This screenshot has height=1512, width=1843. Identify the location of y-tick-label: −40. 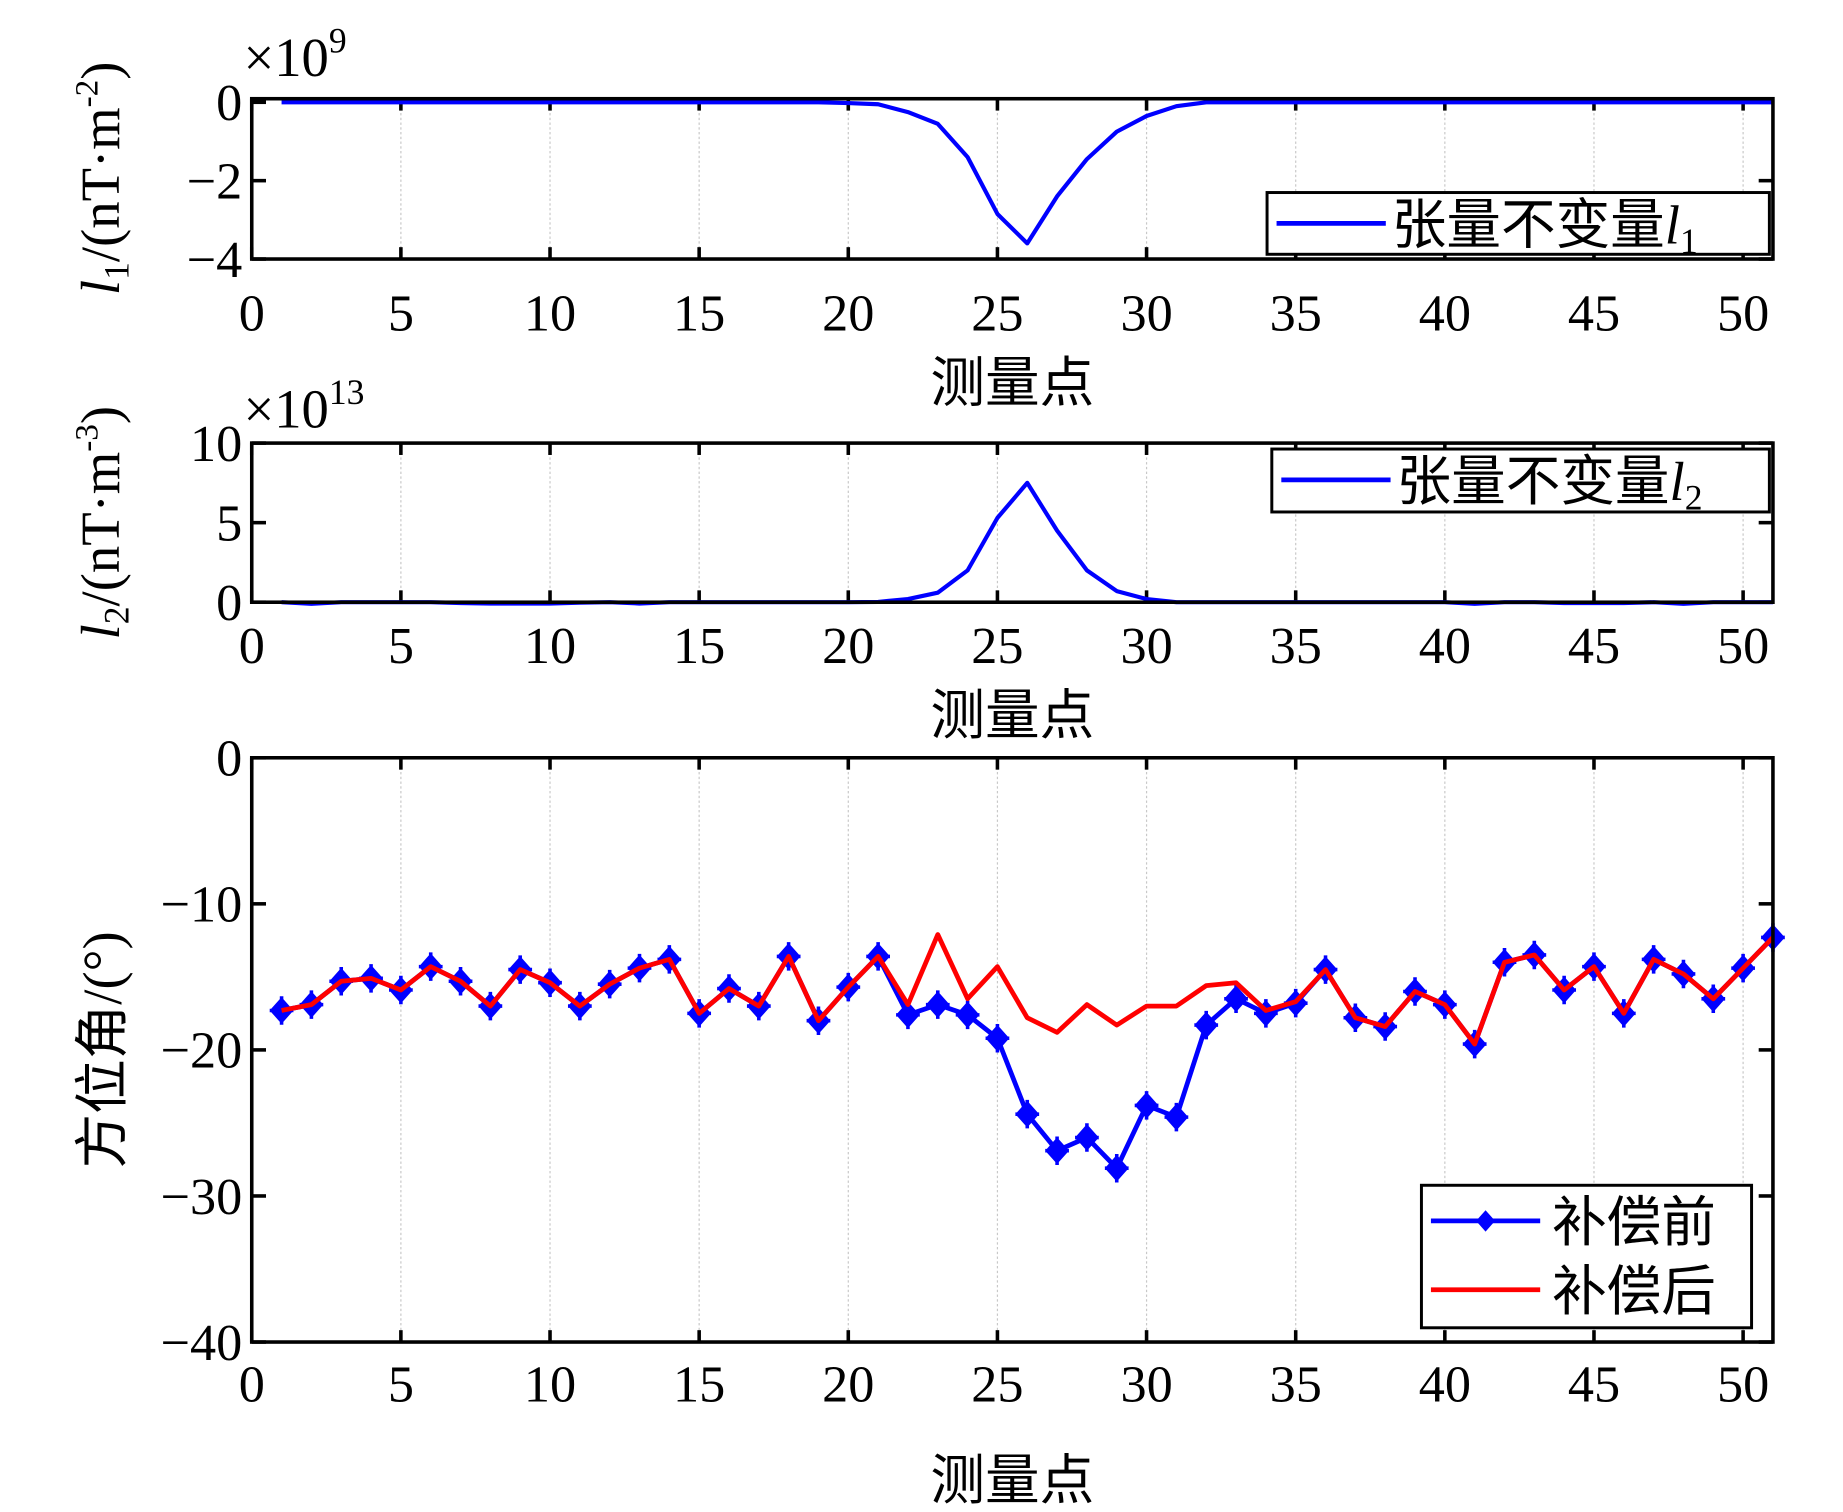
(202, 1343).